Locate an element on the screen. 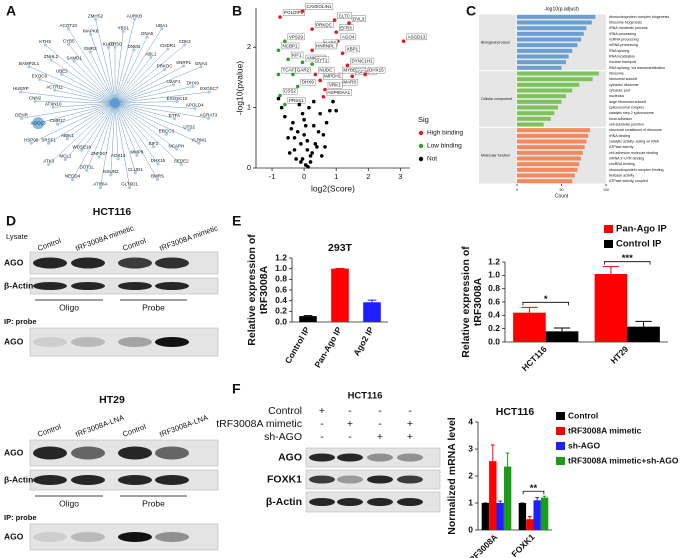 The image size is (685, 558). node-label: MMP9 is located at coordinates (136, 151).